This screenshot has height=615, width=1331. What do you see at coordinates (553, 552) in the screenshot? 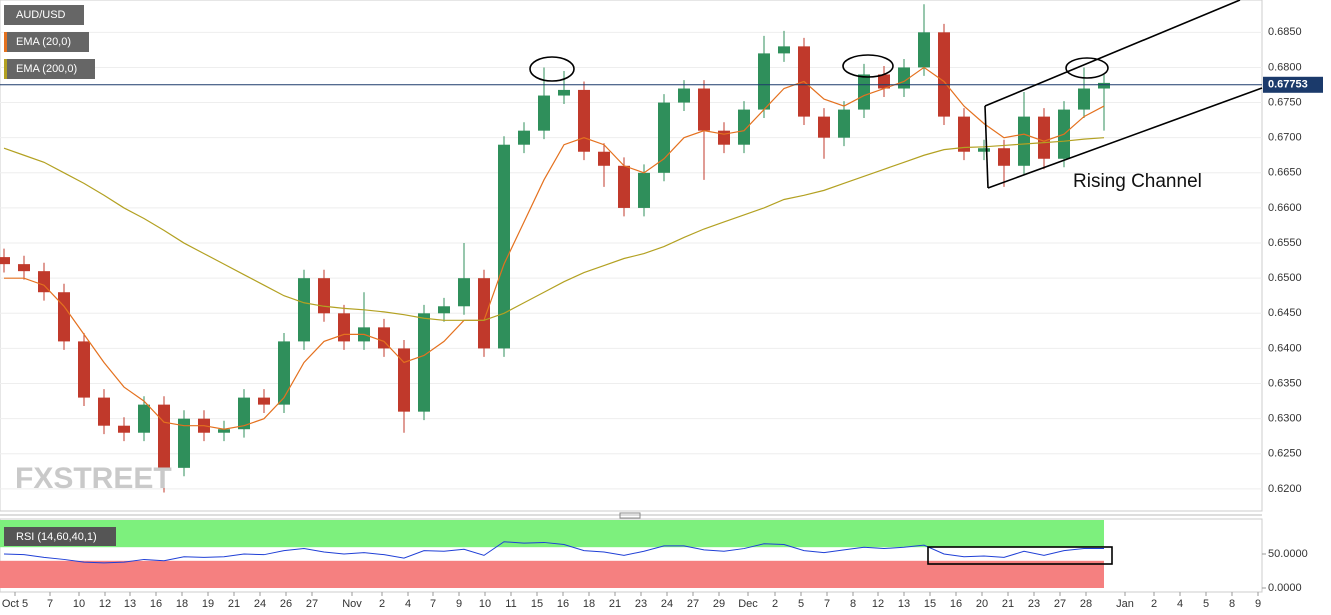
I see `rsi-line` at bounding box center [553, 552].